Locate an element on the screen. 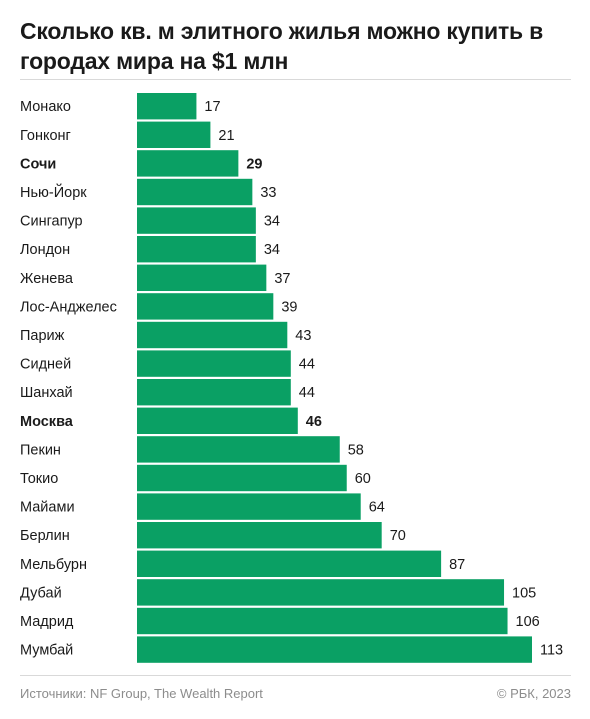 This screenshot has height=719, width=590. category-label: Гонконг is located at coordinates (45, 136).